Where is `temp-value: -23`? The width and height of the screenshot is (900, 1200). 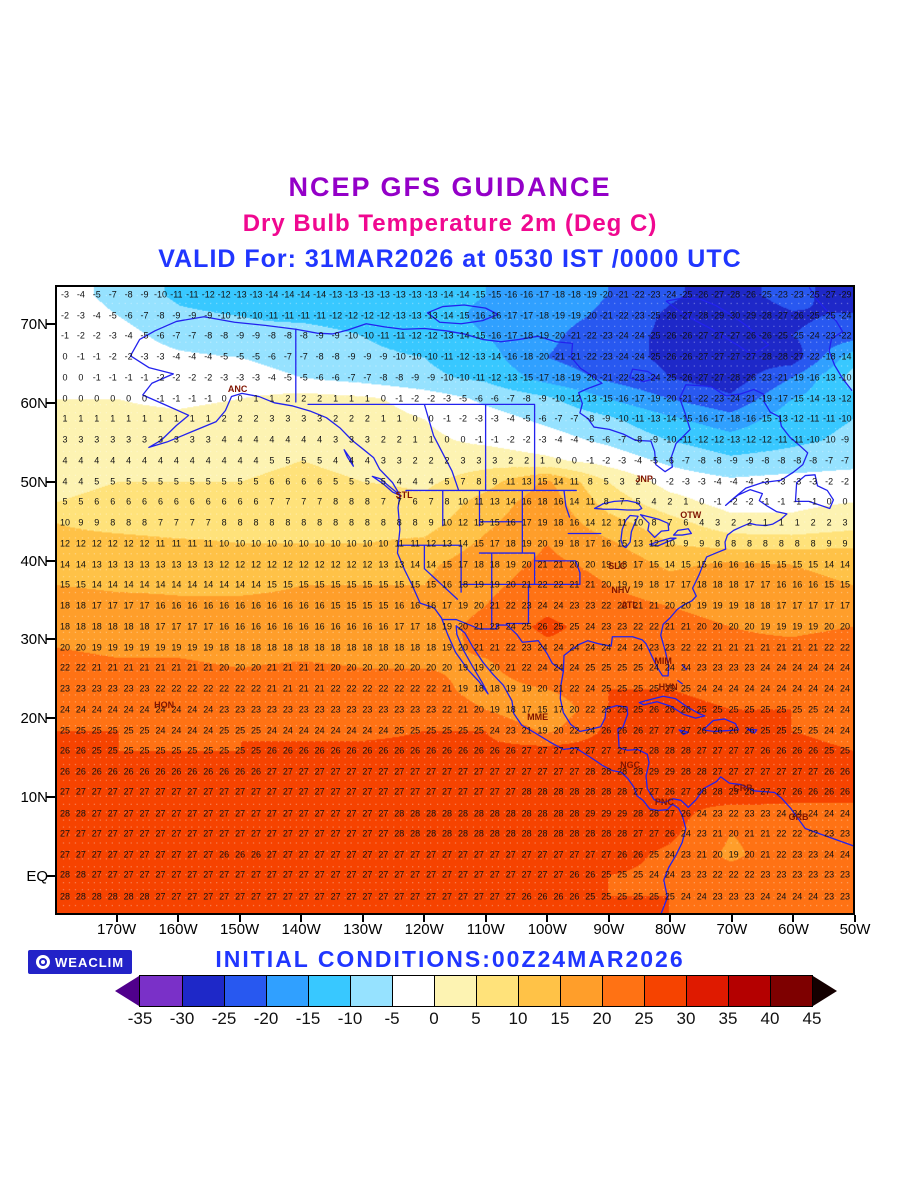 temp-value: -23 is located at coordinates (718, 398).